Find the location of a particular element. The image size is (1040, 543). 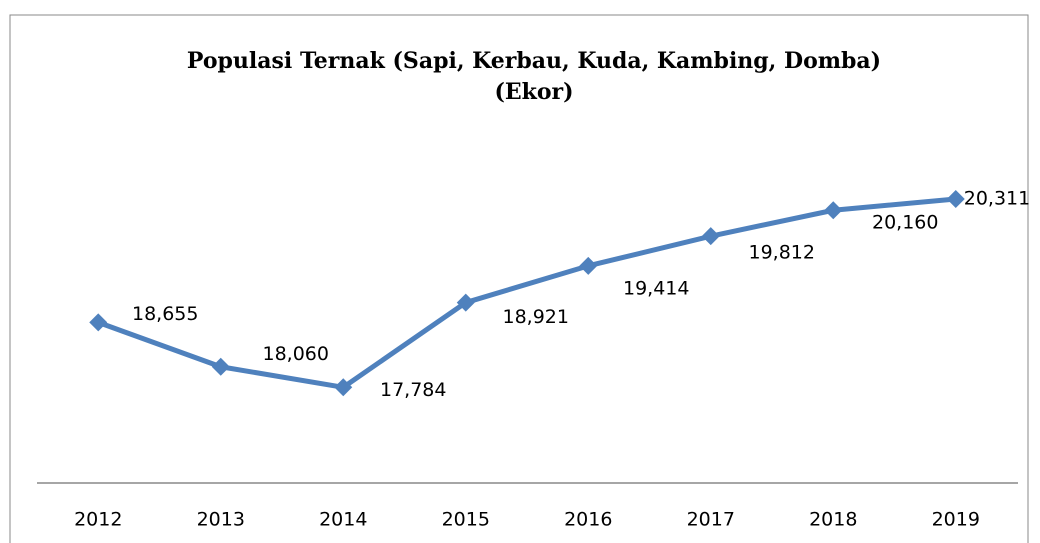

x-tick-label: 2019 is located at coordinates (956, 520).